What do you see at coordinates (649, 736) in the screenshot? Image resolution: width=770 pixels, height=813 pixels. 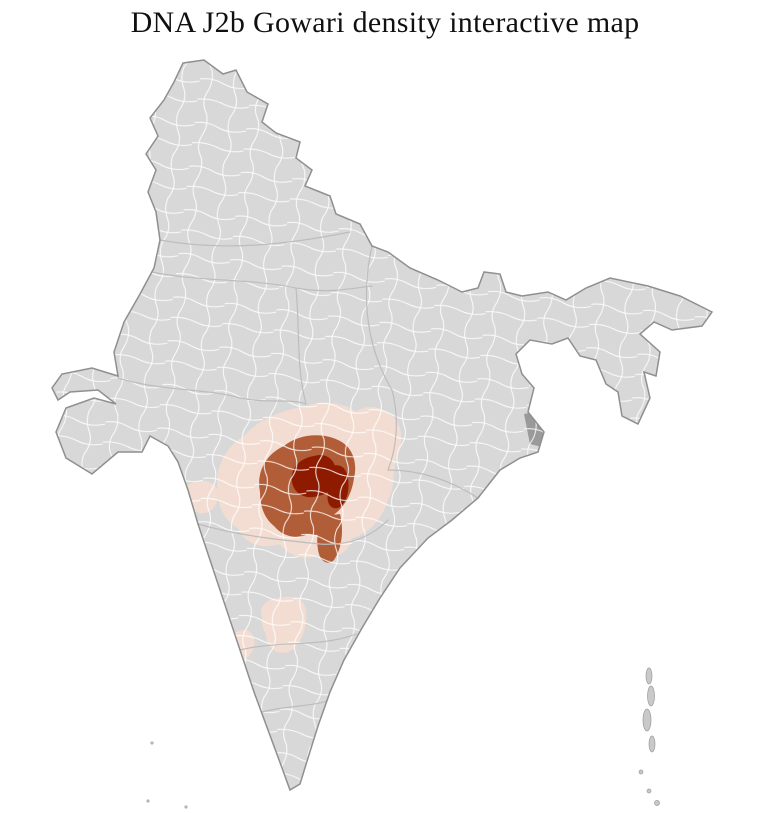 I see `andaman-nicobar-islands` at bounding box center [649, 736].